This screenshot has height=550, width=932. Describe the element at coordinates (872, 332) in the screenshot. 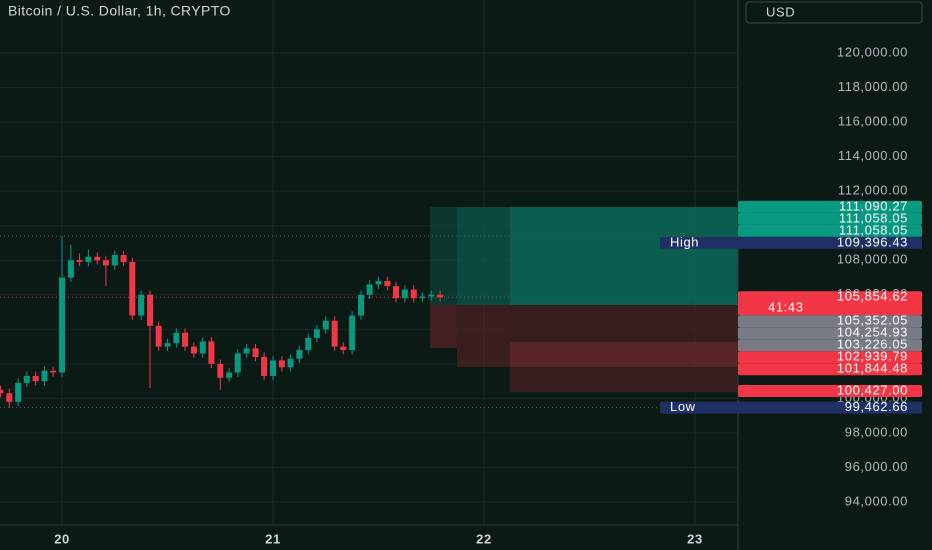

I see `price-label-text: 104,254.93` at that location.